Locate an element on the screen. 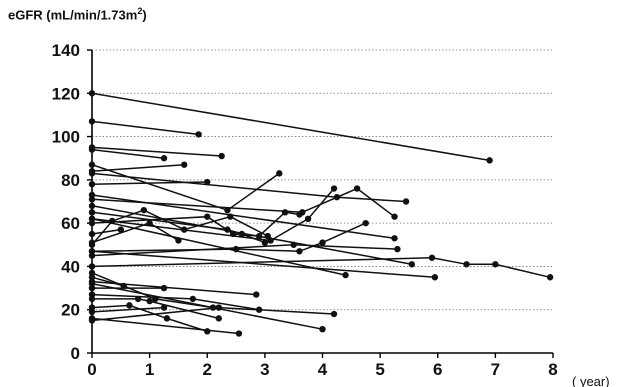 The image size is (621, 387). x-tick-label: 2 is located at coordinates (207, 369).